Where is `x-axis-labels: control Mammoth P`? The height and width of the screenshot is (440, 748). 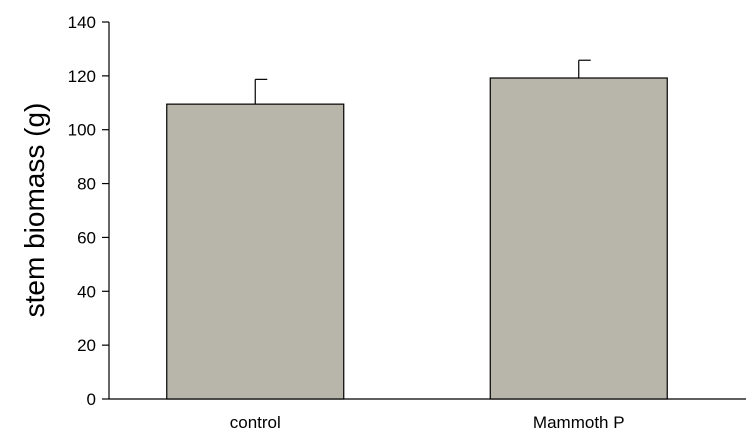 x-axis-labels: control Mammoth P is located at coordinates (427, 422).